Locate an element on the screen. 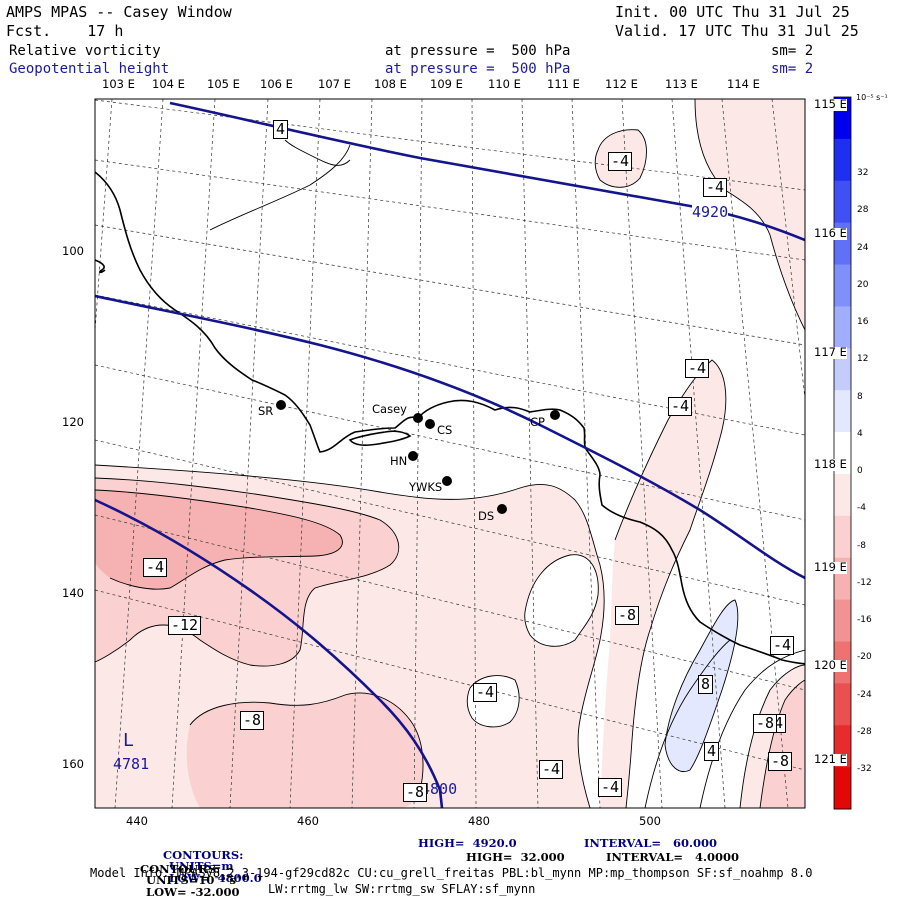  vort-fill-minus4-right is located at coordinates (663, 584).